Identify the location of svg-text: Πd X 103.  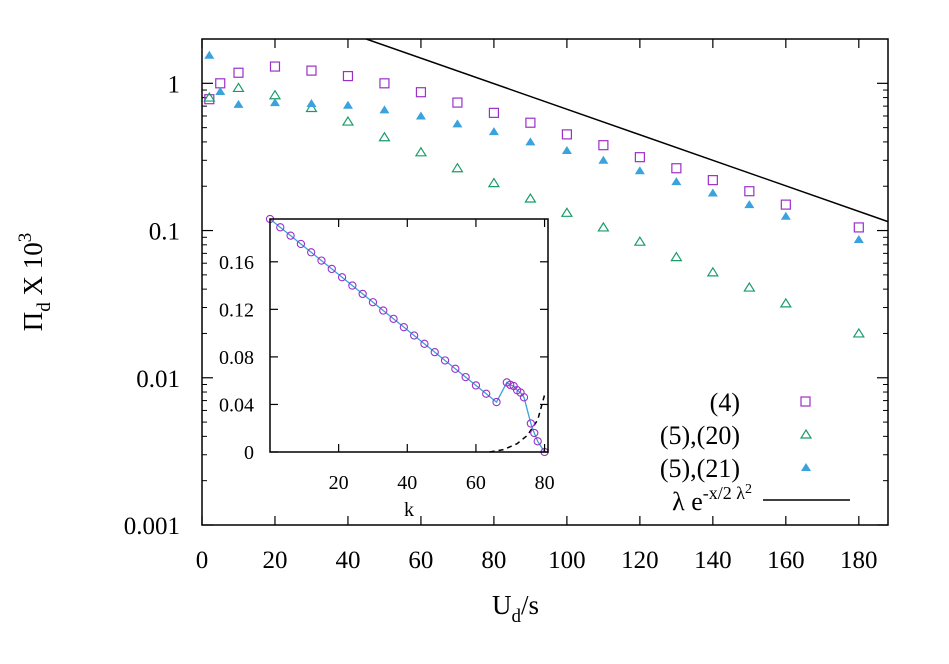
(35, 282).